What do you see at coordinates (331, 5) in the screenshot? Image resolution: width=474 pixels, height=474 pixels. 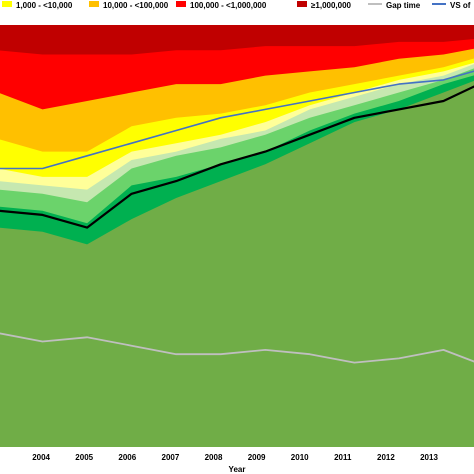 I see `legend-label: ≥1,000,000` at bounding box center [331, 5].